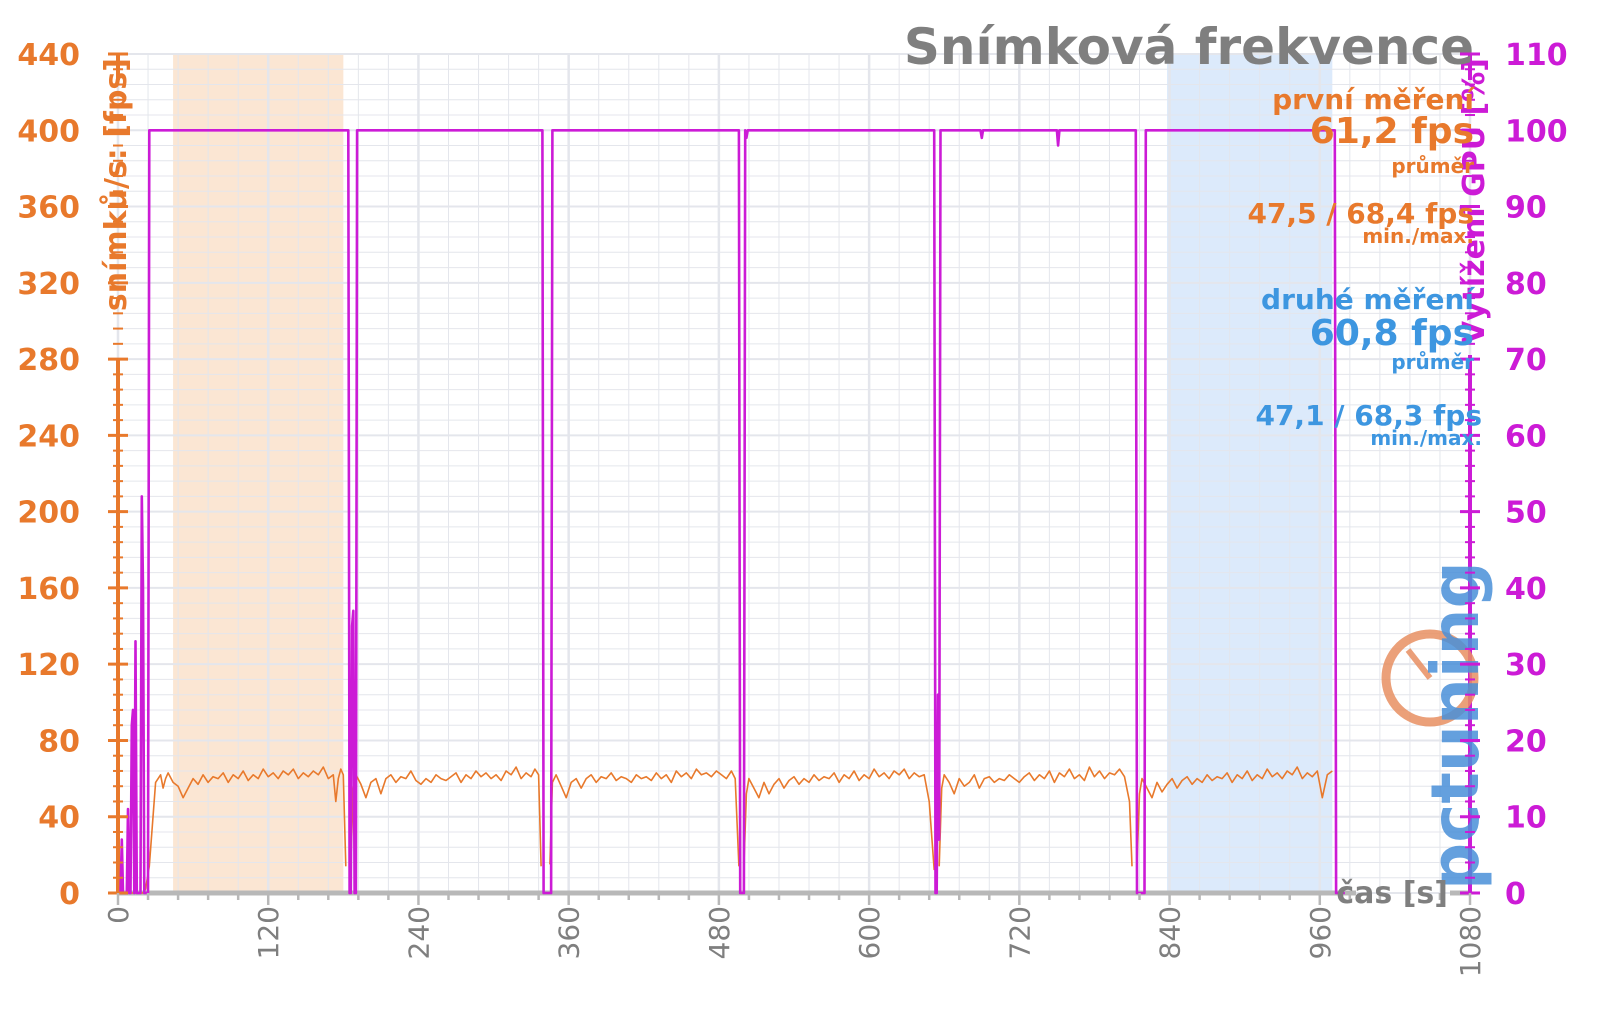 The width and height of the screenshot is (1600, 1009). Describe the element at coordinates (1367, 299) in the screenshot. I see `second-measurement-title: druhé měření` at that location.